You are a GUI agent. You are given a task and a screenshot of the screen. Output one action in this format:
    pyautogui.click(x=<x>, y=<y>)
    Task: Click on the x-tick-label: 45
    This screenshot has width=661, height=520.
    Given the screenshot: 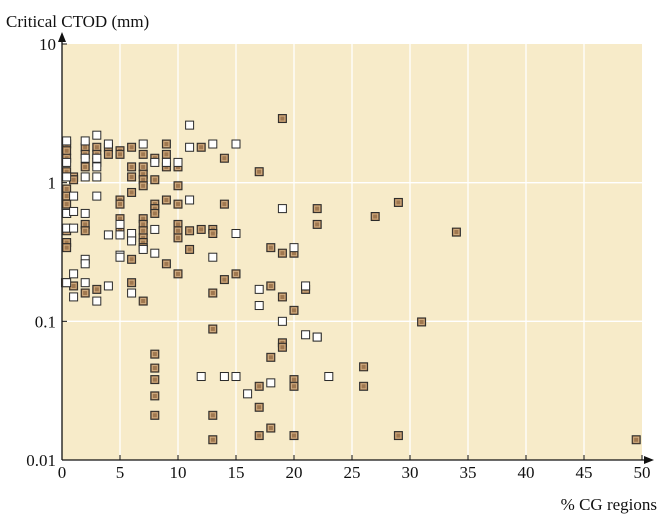 What is the action you would take?
    pyautogui.click(x=584, y=472)
    